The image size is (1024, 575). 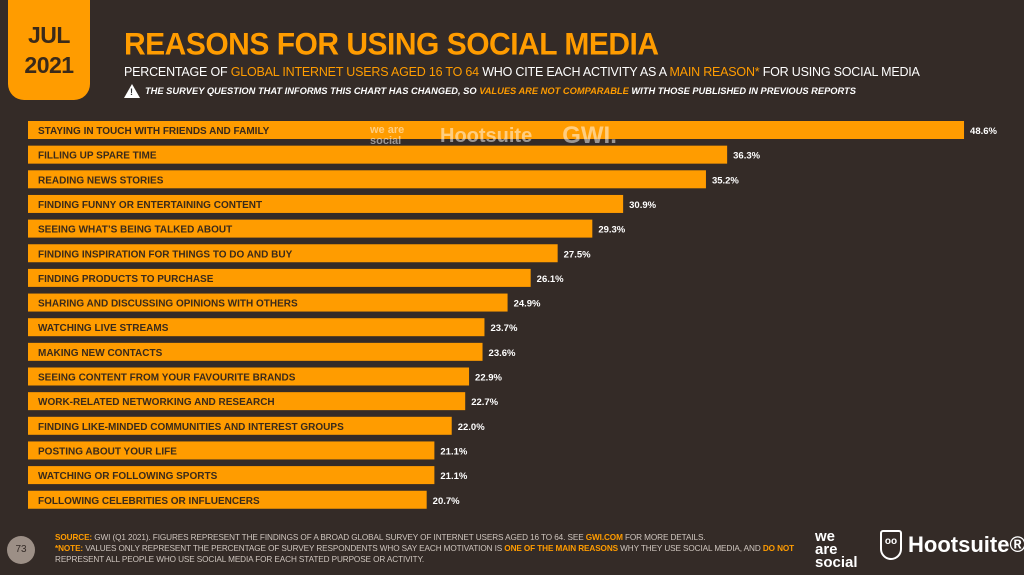 What do you see at coordinates (446, 501) in the screenshot?
I see `value-label: 20.7%` at bounding box center [446, 501].